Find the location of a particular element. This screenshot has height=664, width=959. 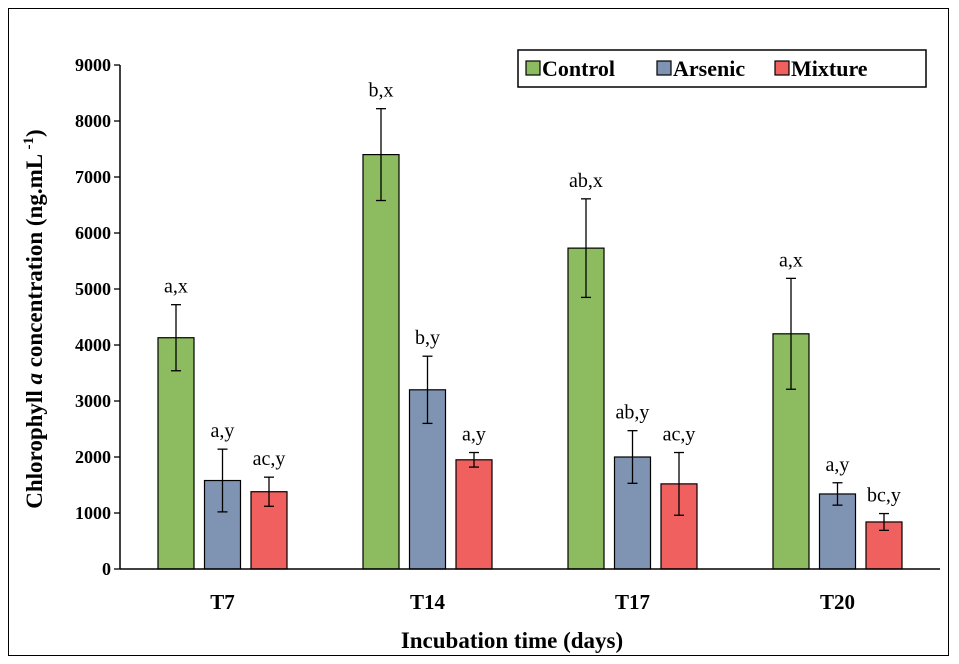

y-axis-title-mid: concentration (ng.mL is located at coordinates (34, 261).